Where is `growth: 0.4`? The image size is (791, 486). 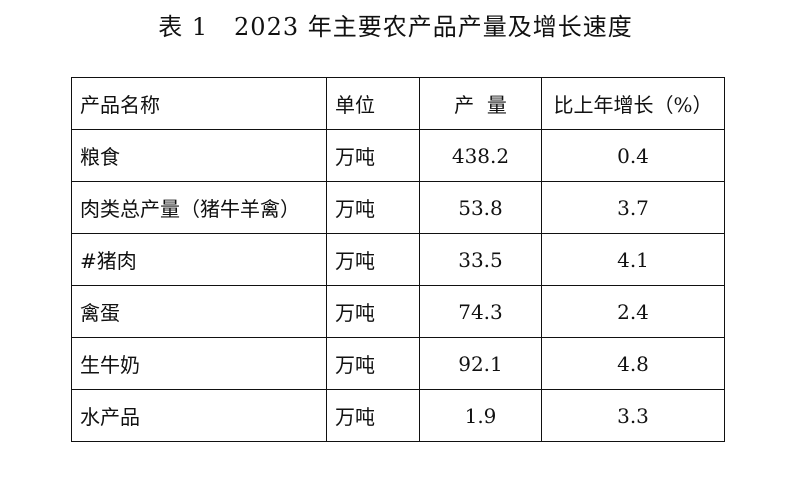
growth: 0.4 is located at coordinates (633, 155).